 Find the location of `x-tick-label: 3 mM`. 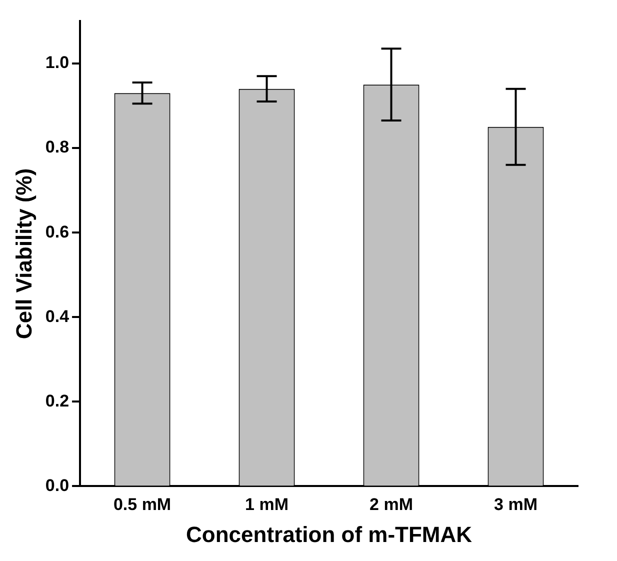

x-tick-label: 3 mM is located at coordinates (516, 504).